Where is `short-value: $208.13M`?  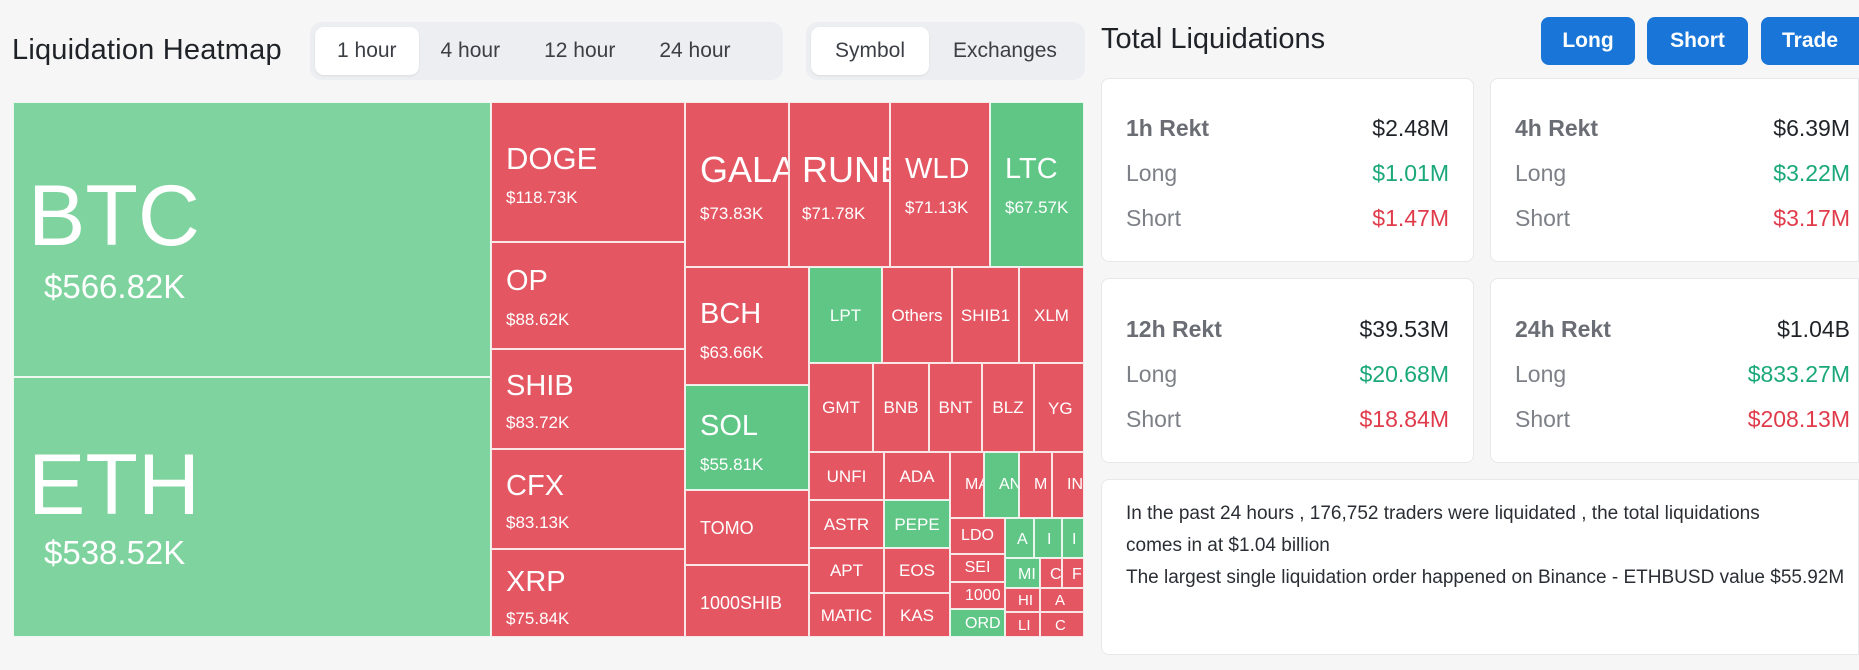 short-value: $208.13M is located at coordinates (1798, 418).